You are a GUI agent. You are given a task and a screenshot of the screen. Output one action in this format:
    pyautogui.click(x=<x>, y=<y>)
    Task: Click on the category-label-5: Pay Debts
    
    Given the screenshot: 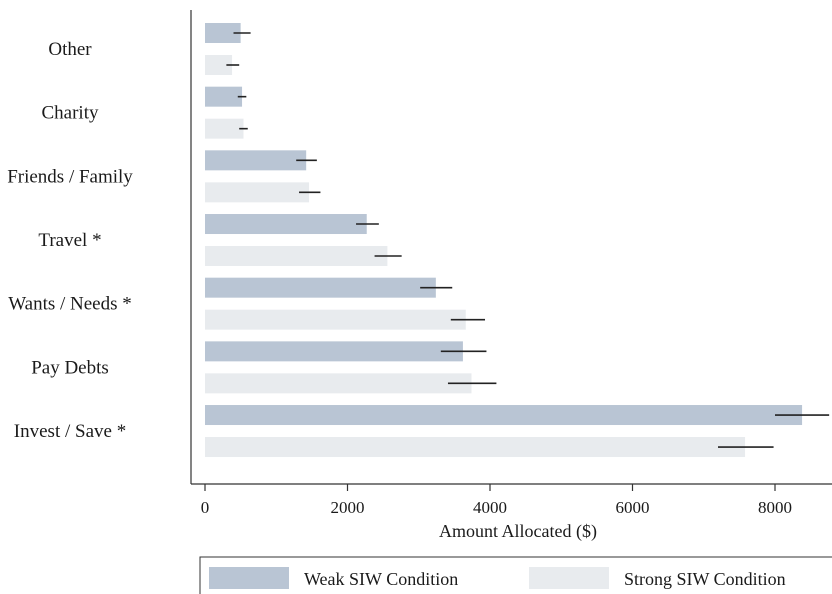 What is the action you would take?
    pyautogui.click(x=70, y=367)
    